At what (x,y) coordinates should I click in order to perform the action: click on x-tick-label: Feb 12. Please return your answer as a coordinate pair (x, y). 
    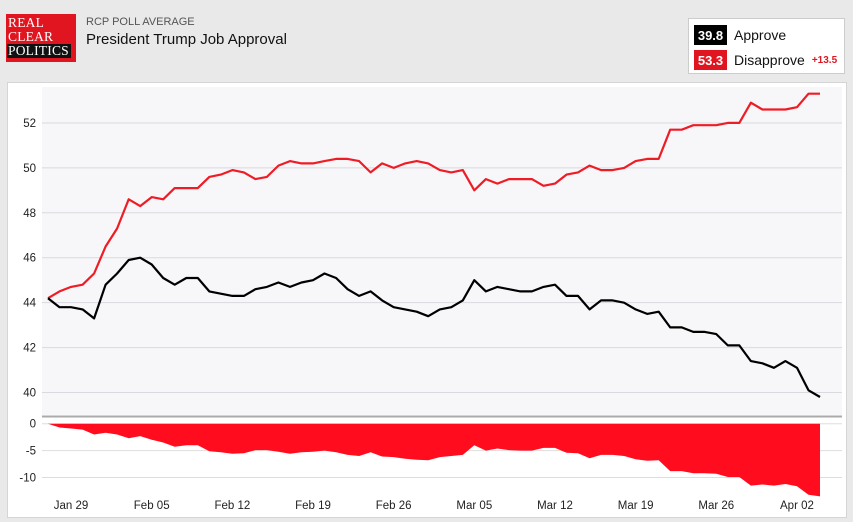
    Looking at the image, I should click on (232, 506).